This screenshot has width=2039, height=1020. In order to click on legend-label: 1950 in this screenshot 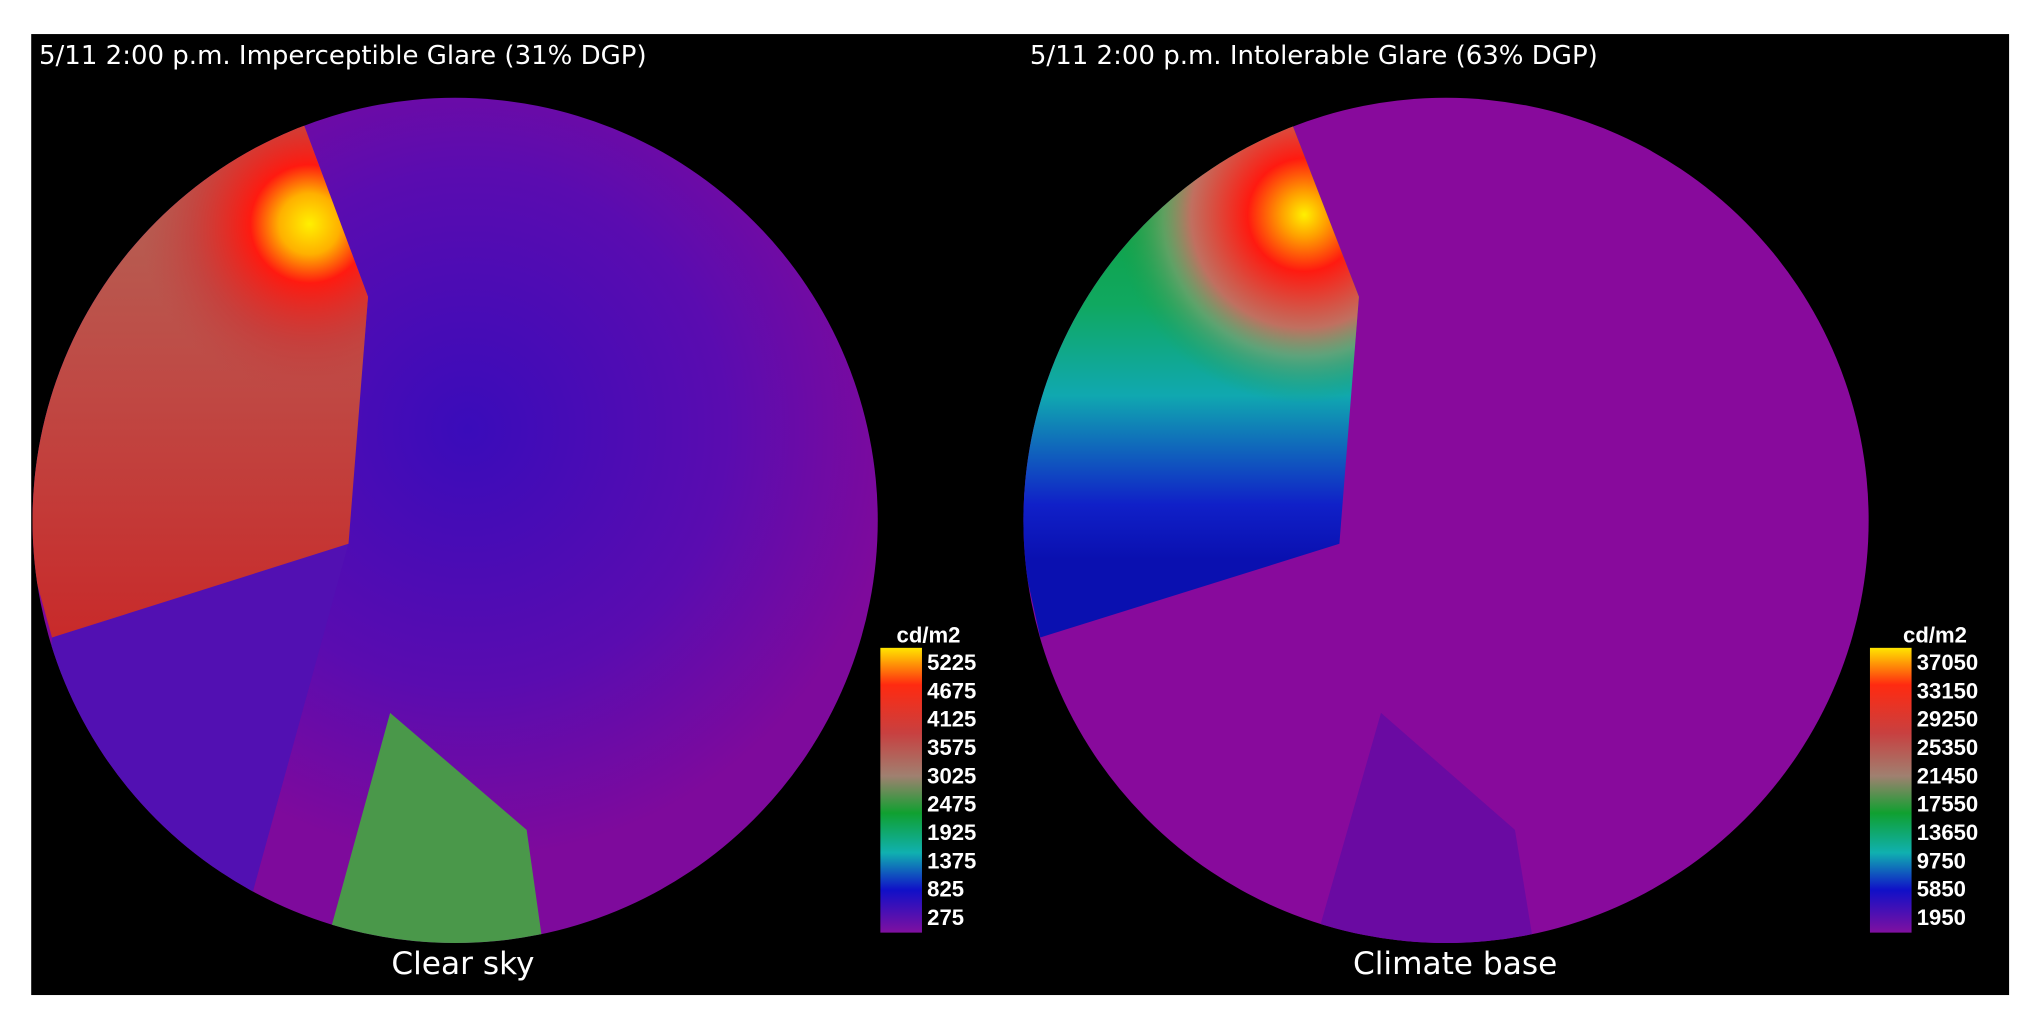, I will do `click(1941, 917)`.